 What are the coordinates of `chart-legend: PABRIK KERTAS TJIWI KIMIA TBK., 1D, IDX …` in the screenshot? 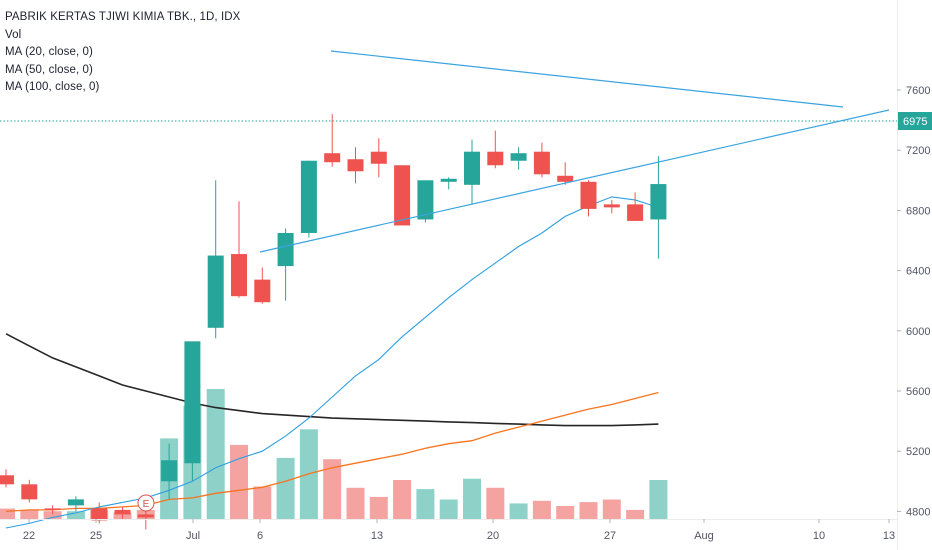 It's located at (122, 53).